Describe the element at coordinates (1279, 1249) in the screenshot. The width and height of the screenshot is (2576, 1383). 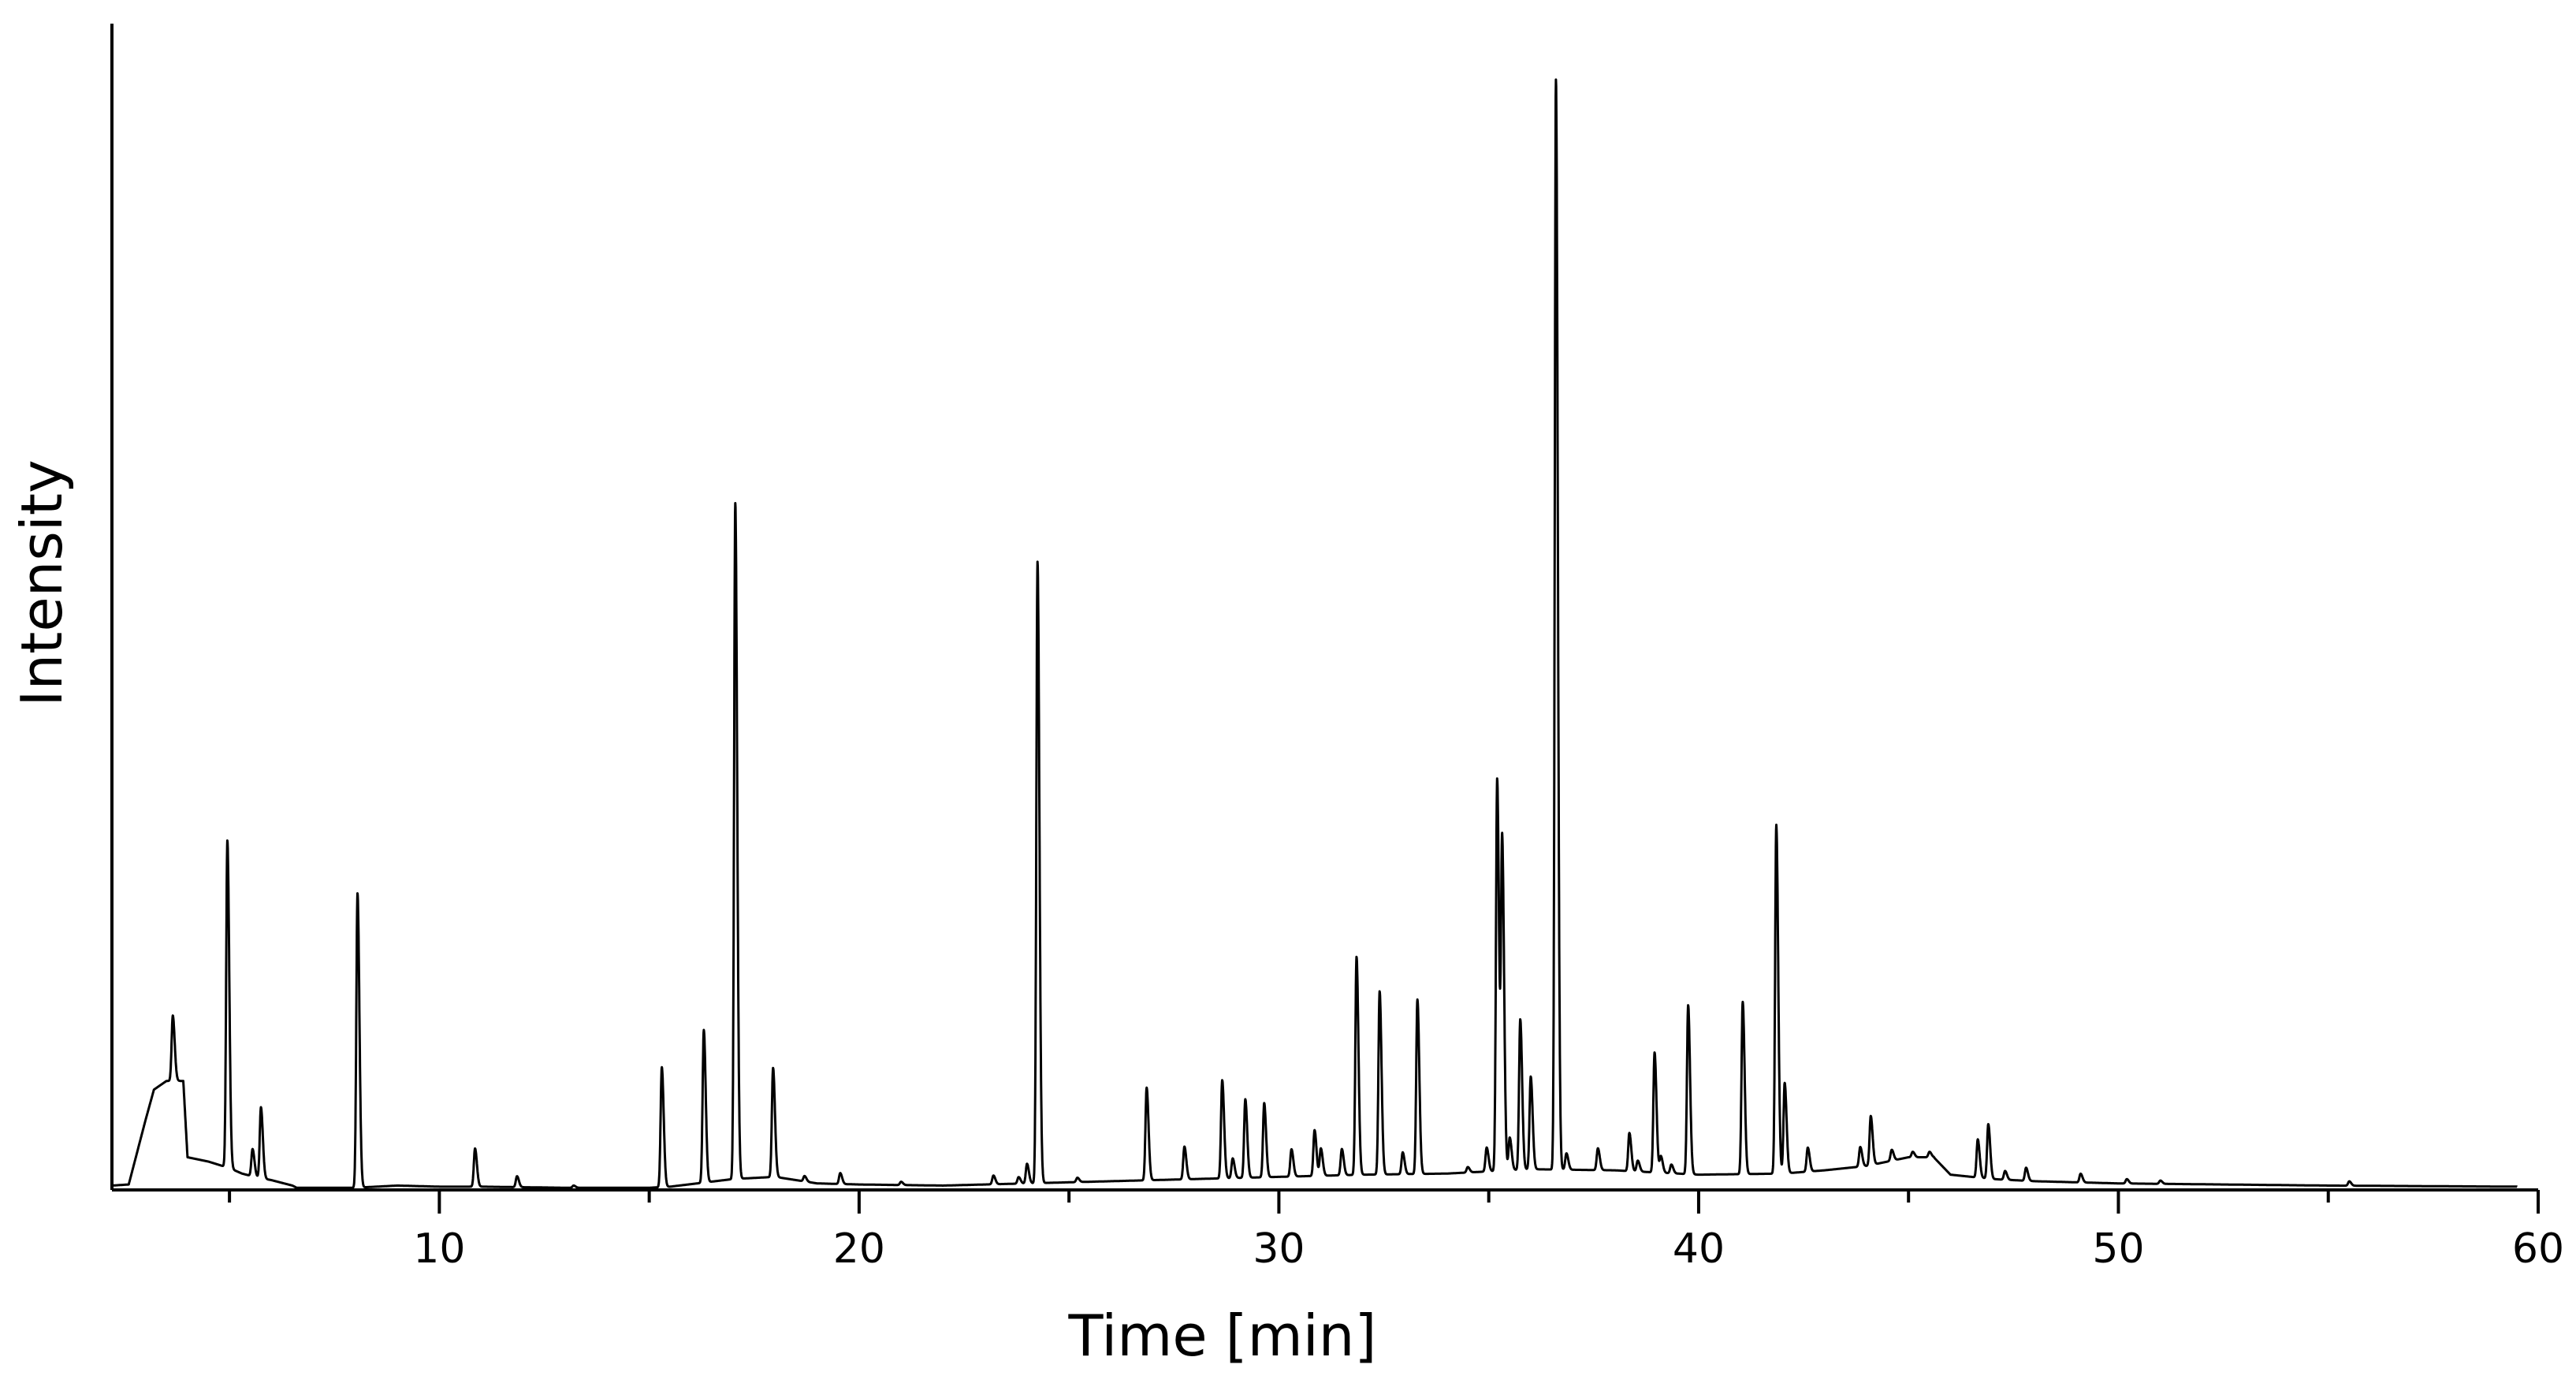
I see `x-tick-label: 30` at that location.